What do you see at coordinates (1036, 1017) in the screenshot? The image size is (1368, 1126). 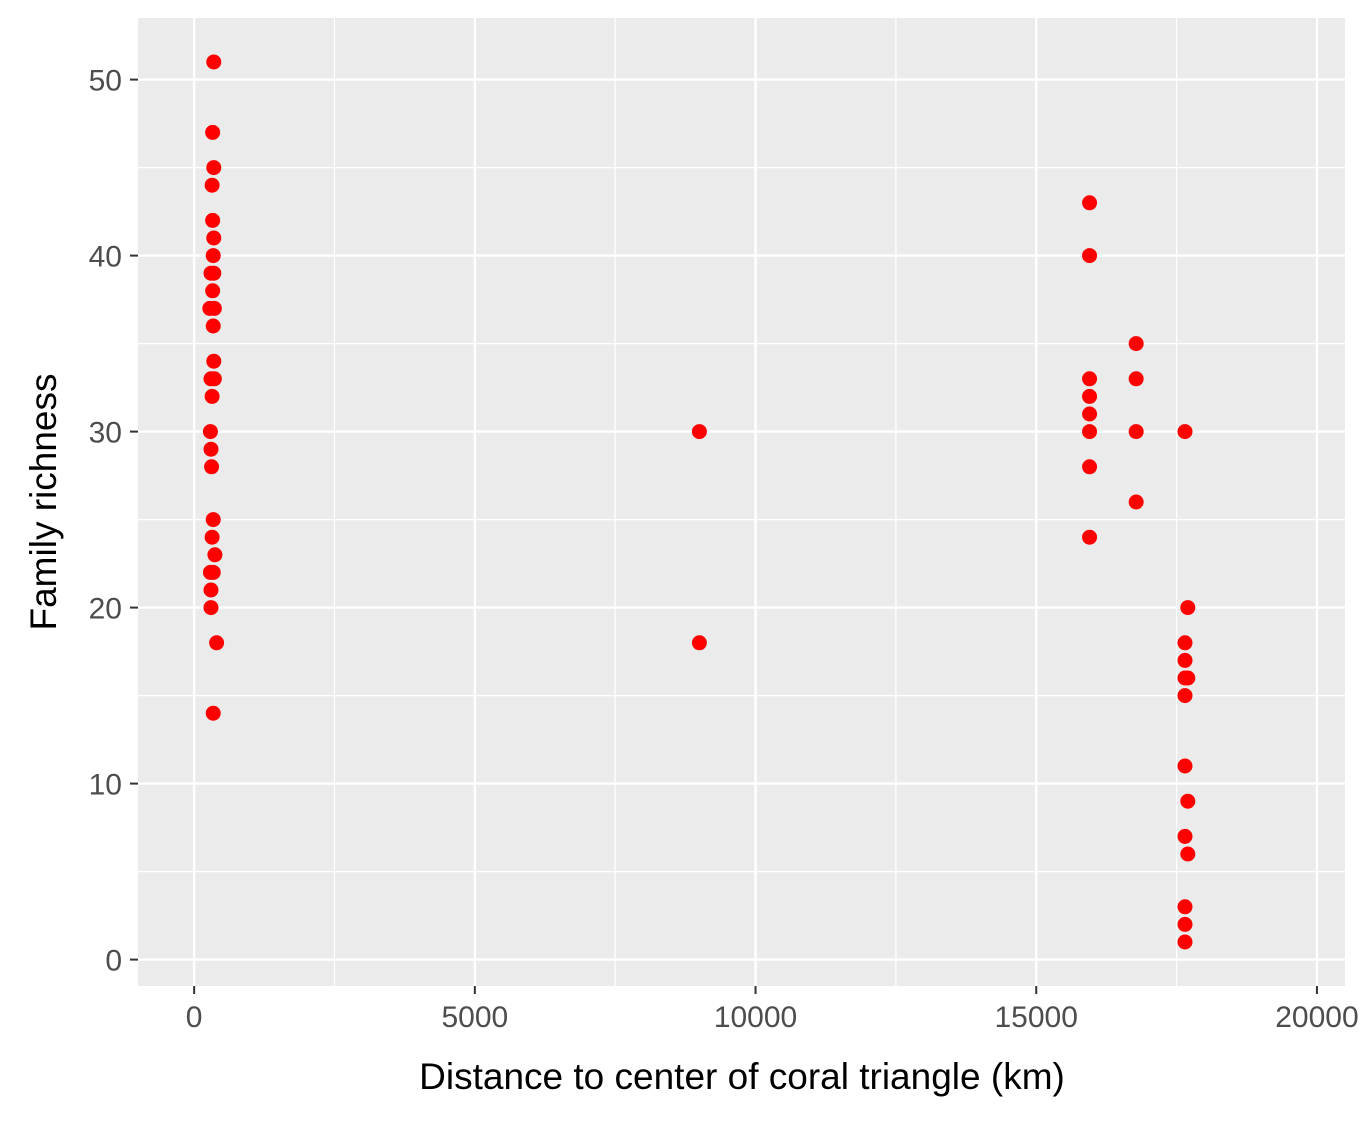 I see `x-tick-label: 15000` at bounding box center [1036, 1017].